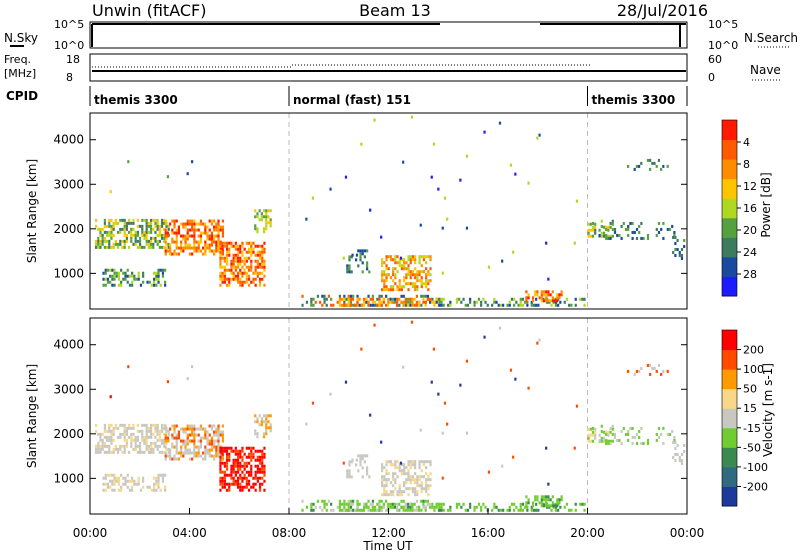  What do you see at coordinates (729, 476) in the screenshot?
I see `colorbar-swatch` at bounding box center [729, 476].